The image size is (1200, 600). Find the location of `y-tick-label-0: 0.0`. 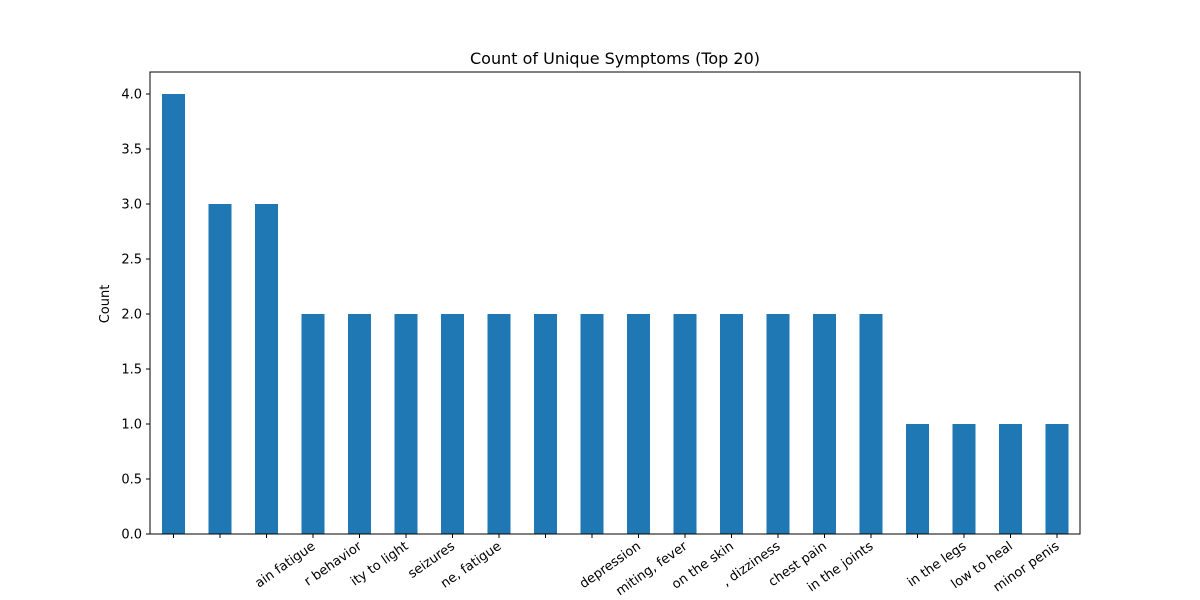

y-tick-label-0: 0.0 is located at coordinates (131, 535).